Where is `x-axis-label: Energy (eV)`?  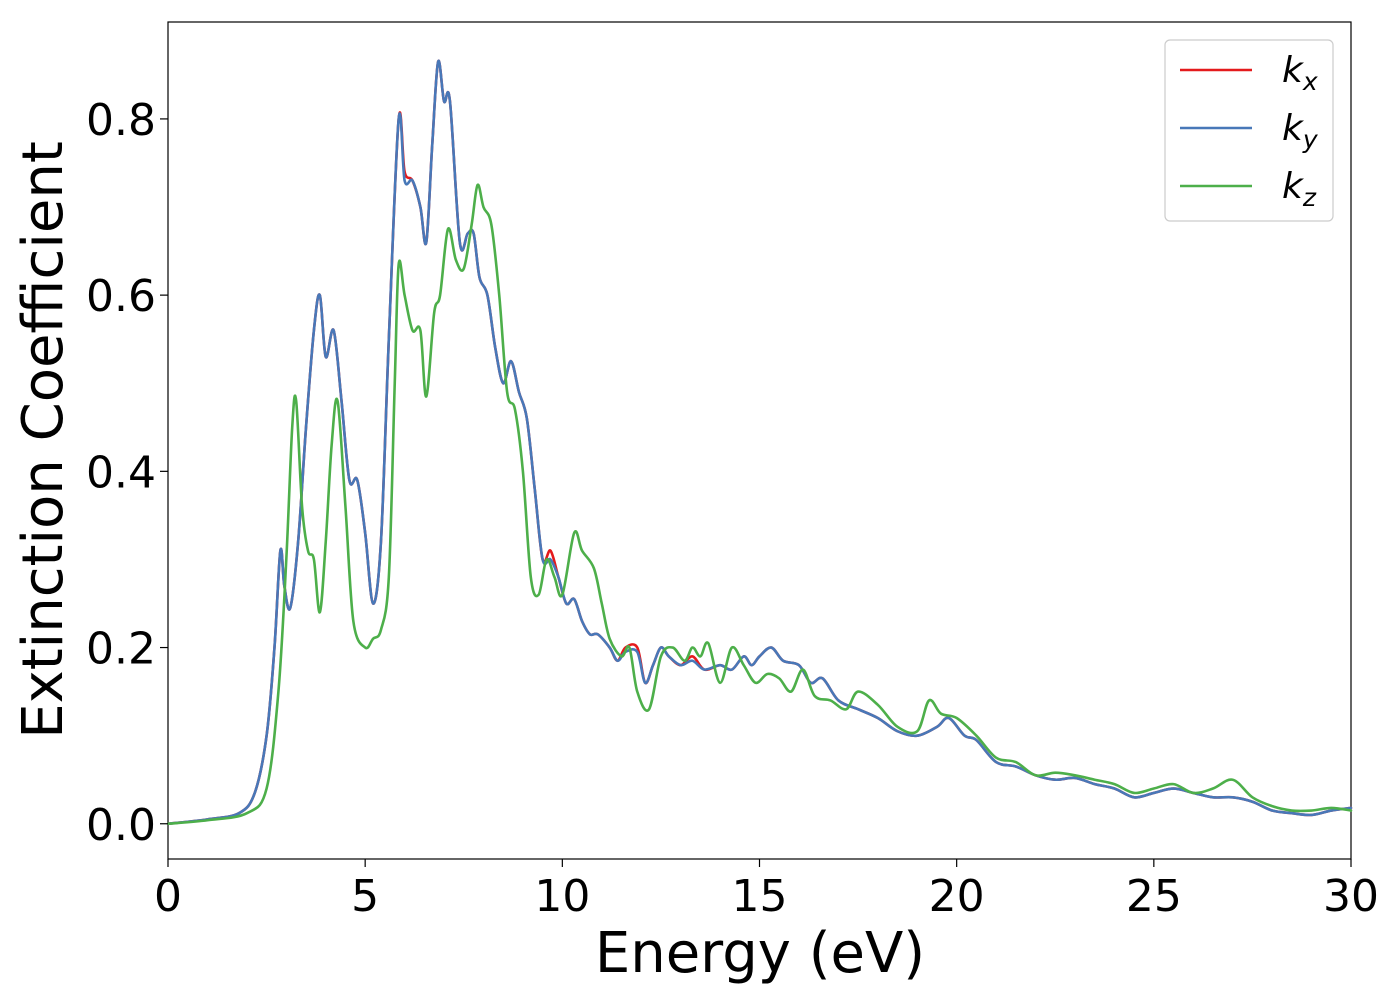
x-axis-label: Energy (eV) is located at coordinates (760, 953).